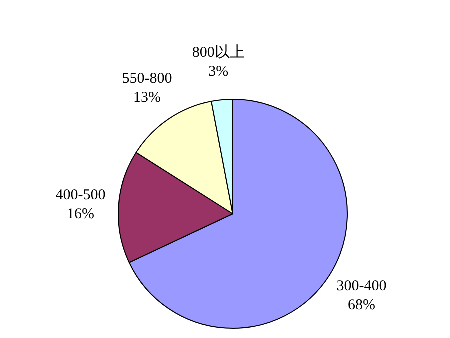 Image resolution: width=450 pixels, height=338 pixels. I want to click on slice-label: 300-400, so click(361, 286).